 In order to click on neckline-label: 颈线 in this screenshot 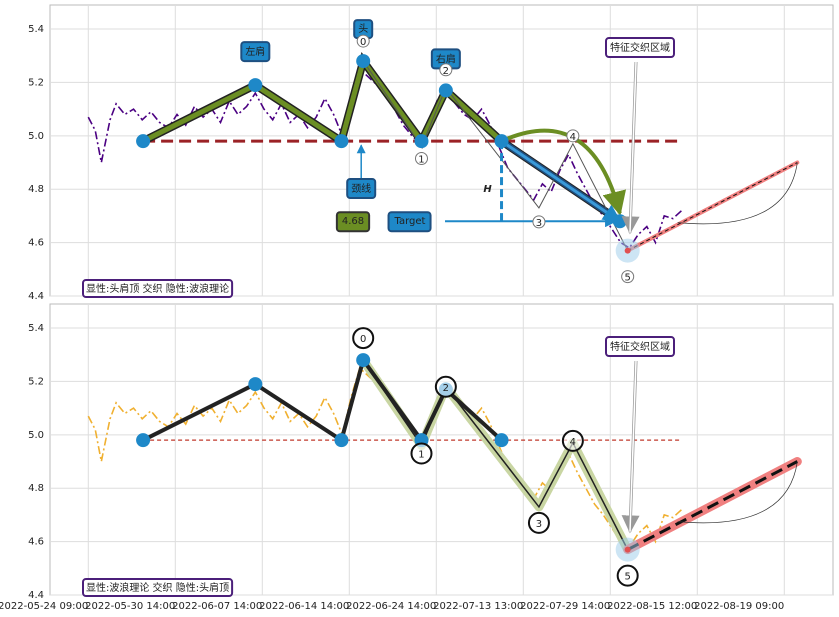, I will do `click(361, 188)`.